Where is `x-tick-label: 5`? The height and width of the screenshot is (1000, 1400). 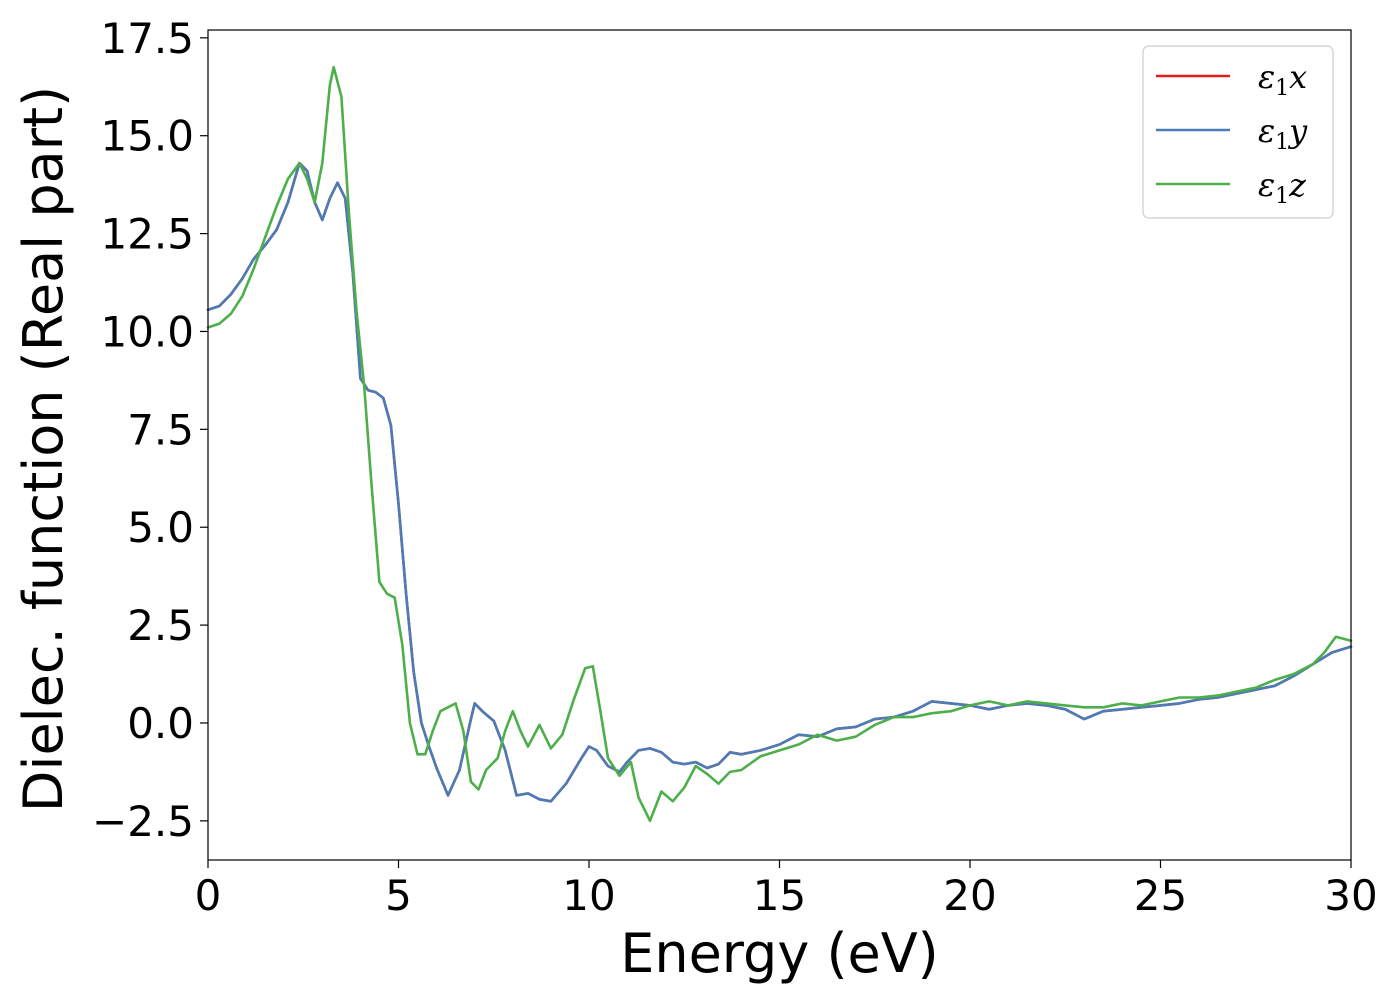 x-tick-label: 5 is located at coordinates (398, 895).